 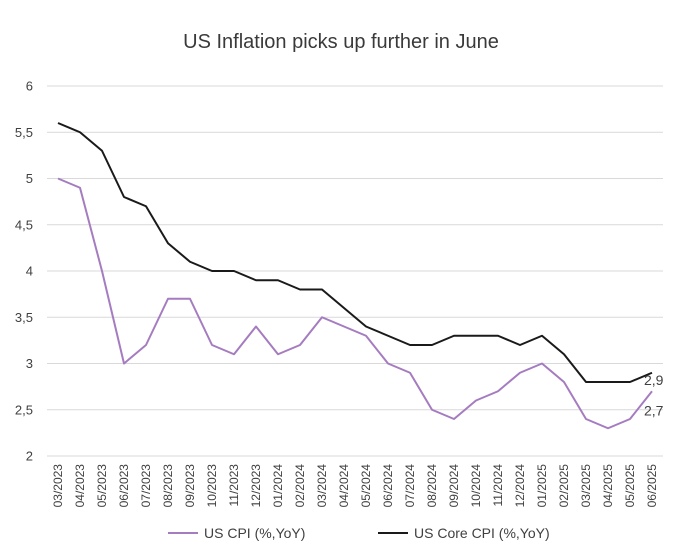 I want to click on x-tick-label: 09/2024, so click(x=454, y=486).